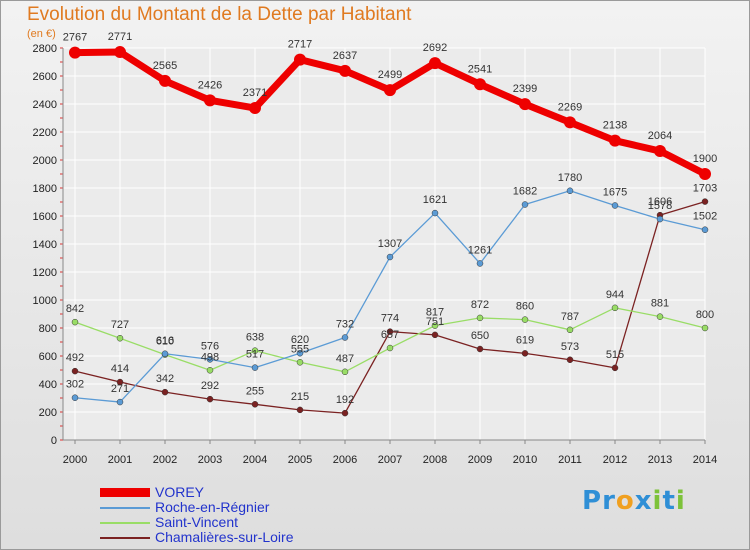  Describe the element at coordinates (48, 385) in the screenshot. I see `y-tick-label: 400` at that location.